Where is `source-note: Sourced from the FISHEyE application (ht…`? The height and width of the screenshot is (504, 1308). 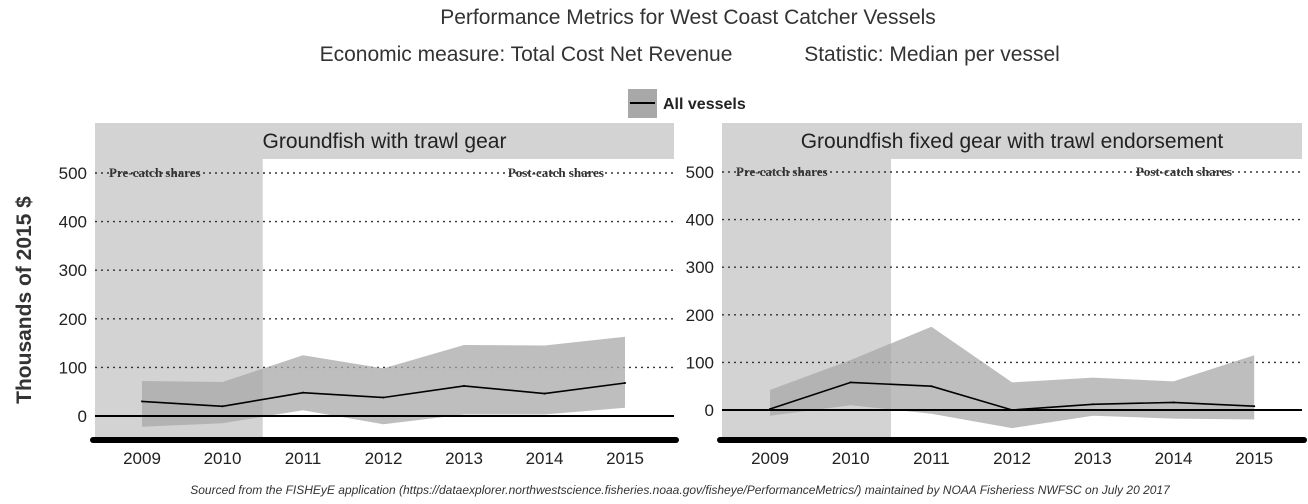
source-note: Sourced from the FISHEyE application (ht… is located at coordinates (680, 490).